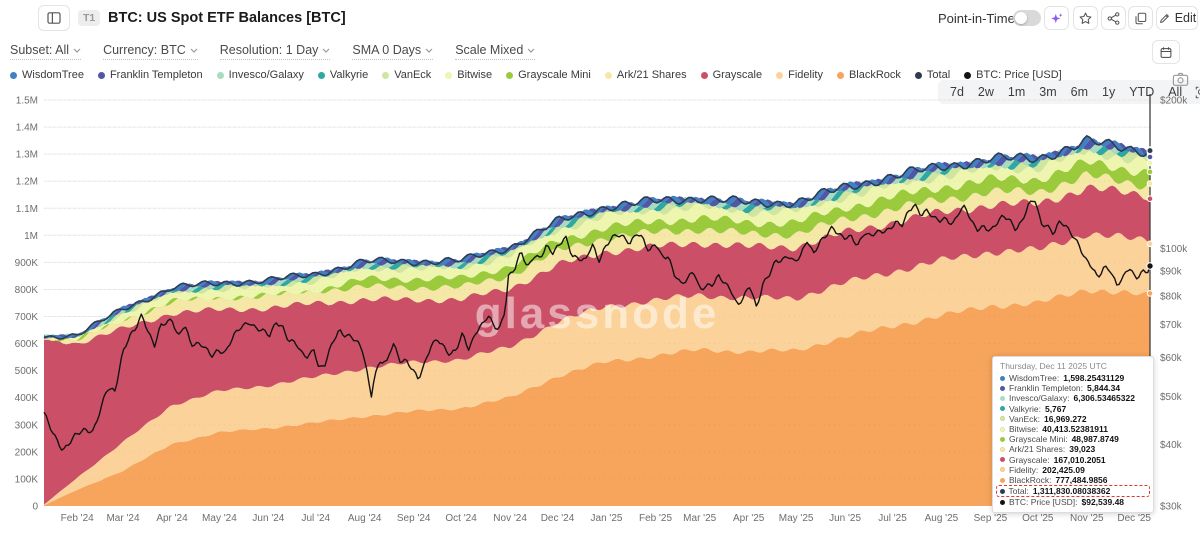 The image size is (1200, 538). What do you see at coordinates (991, 518) in the screenshot?
I see `x-axis-tick: Sep '25` at bounding box center [991, 518].